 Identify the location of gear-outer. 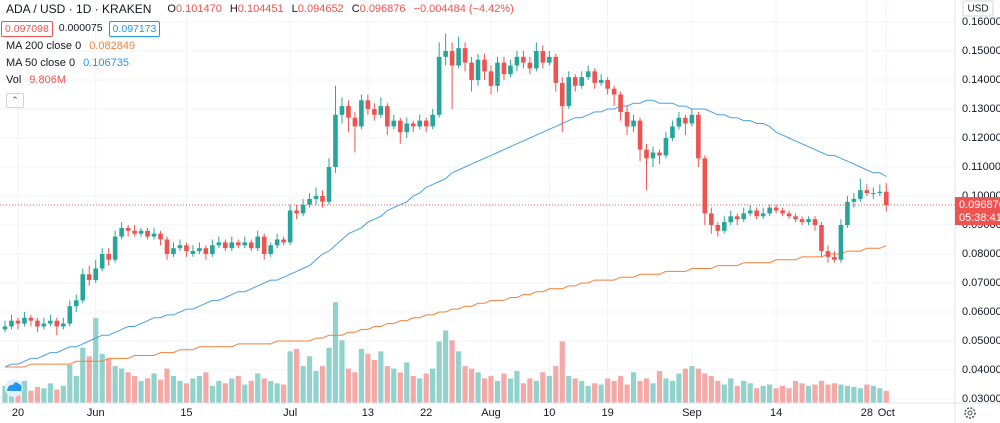
(970, 413).